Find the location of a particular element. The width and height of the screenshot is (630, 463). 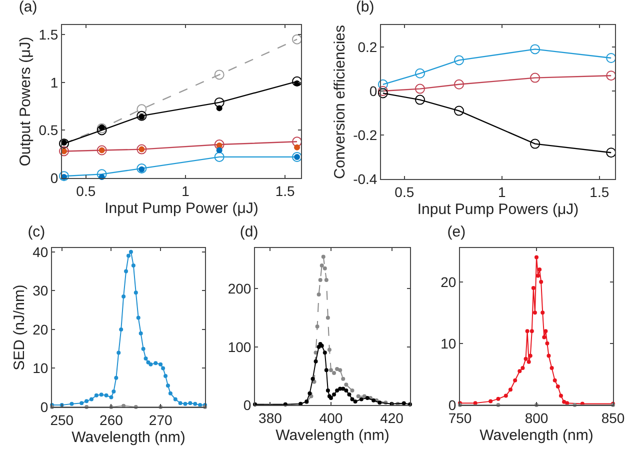

x-tick-label: 850 is located at coordinates (613, 418).